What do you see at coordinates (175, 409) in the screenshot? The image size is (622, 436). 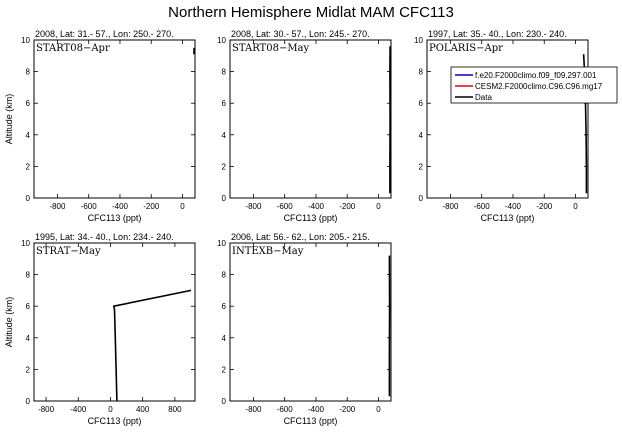 I see `x-tick-label: 800` at bounding box center [175, 409].